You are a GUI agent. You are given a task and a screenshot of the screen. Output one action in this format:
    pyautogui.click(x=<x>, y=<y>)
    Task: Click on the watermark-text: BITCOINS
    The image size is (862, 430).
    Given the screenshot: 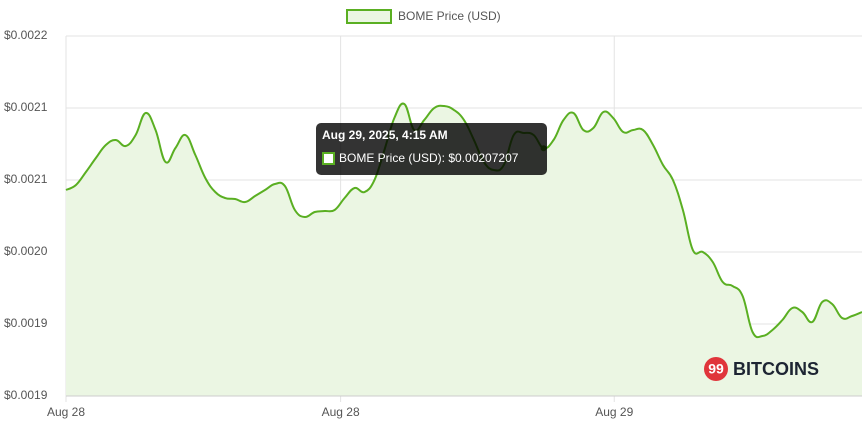 What is the action you would take?
    pyautogui.click(x=776, y=369)
    